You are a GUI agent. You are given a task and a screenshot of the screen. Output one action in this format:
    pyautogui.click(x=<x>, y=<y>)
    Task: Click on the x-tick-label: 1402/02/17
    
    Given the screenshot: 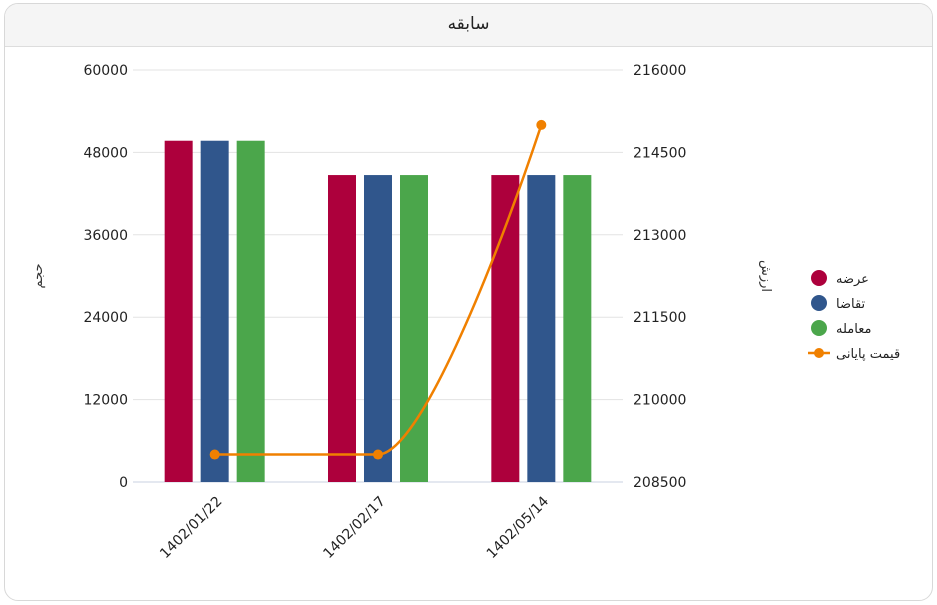 What is the action you would take?
    pyautogui.click(x=354, y=528)
    